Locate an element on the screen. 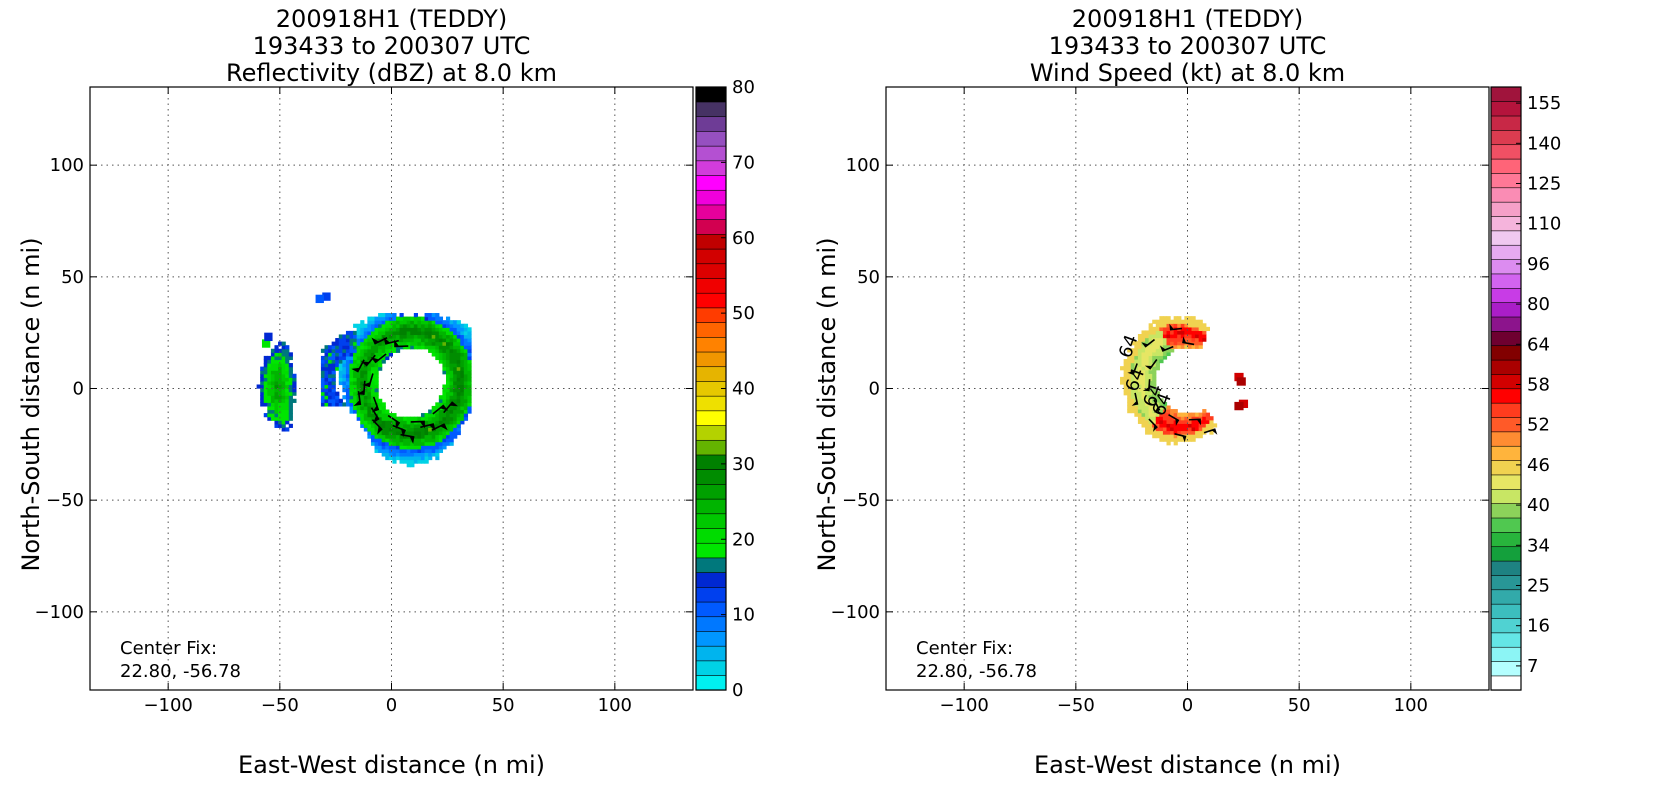 The width and height of the screenshot is (1654, 787). x-tick-label: 100 is located at coordinates (615, 705).